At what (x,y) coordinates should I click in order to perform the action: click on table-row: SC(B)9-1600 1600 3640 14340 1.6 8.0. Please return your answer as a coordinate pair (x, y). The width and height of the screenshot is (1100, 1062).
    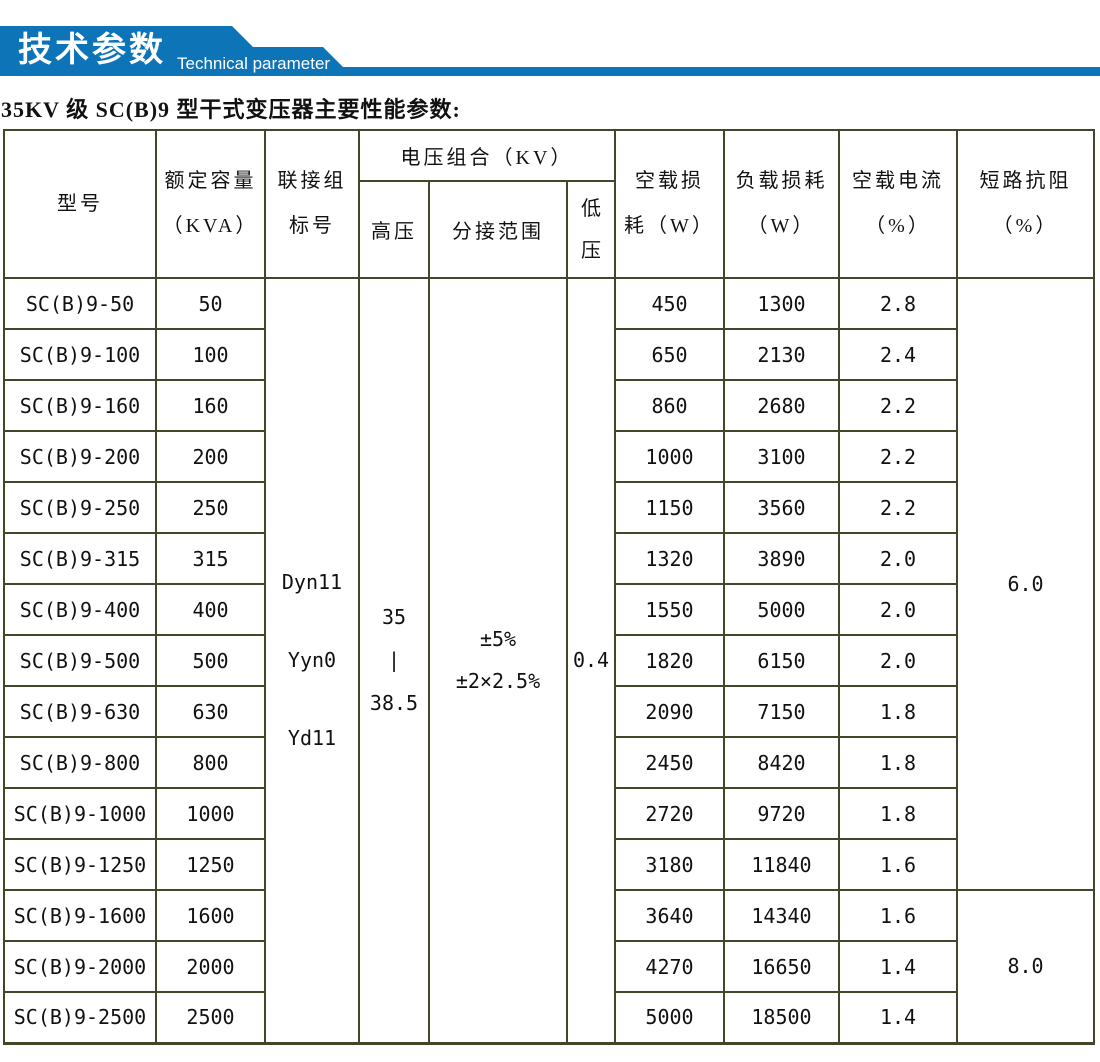
    Looking at the image, I should click on (549, 966).